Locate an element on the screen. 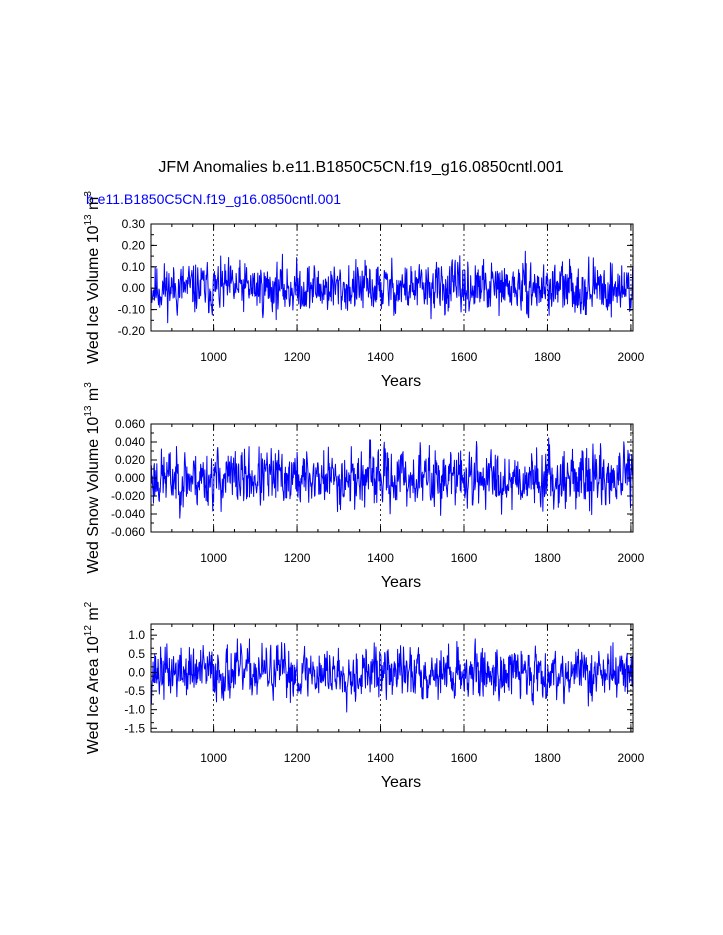 The width and height of the screenshot is (723, 935). figure-subtitle: b.e11.B1850C5CN.f19_g16.0850cntl.001 is located at coordinates (213, 199).